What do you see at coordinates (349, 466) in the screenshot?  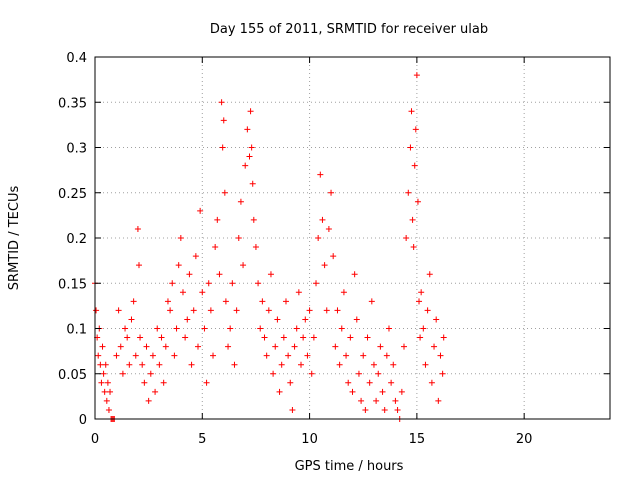 I see `x-axis-label: GPS time / hours` at bounding box center [349, 466].